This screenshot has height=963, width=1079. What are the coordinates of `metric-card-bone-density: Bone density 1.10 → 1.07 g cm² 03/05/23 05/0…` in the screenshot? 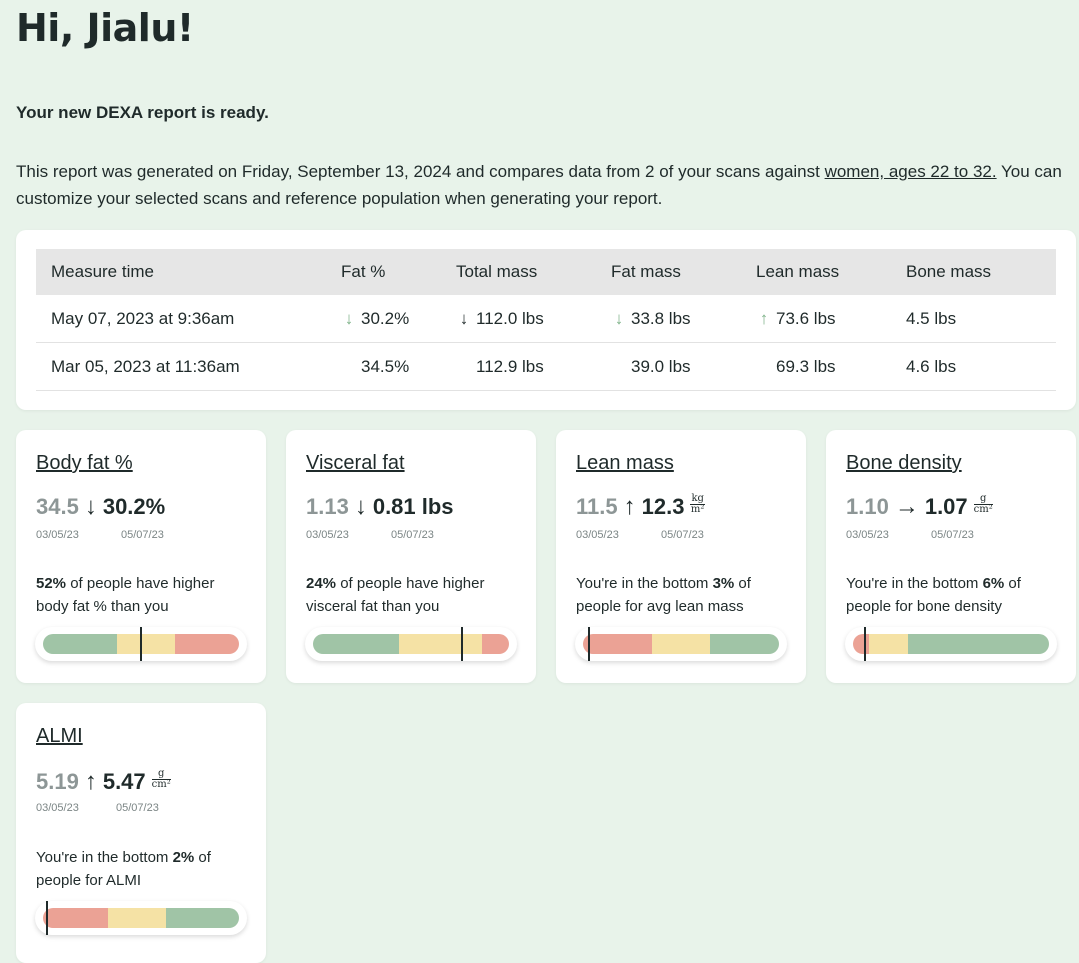 It's located at (951, 556).